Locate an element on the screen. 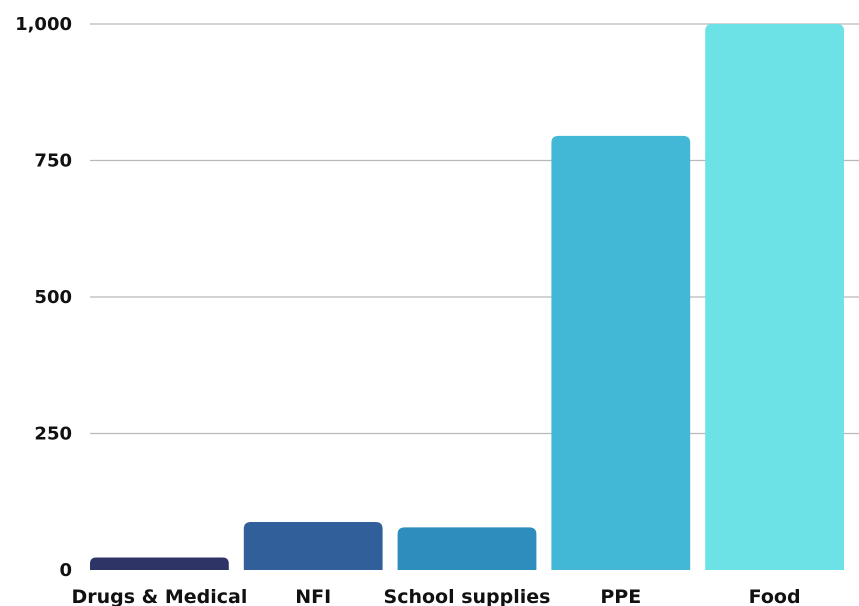 Image resolution: width=859 pixels, height=606 pixels. bar-school-supplies is located at coordinates (467, 548).